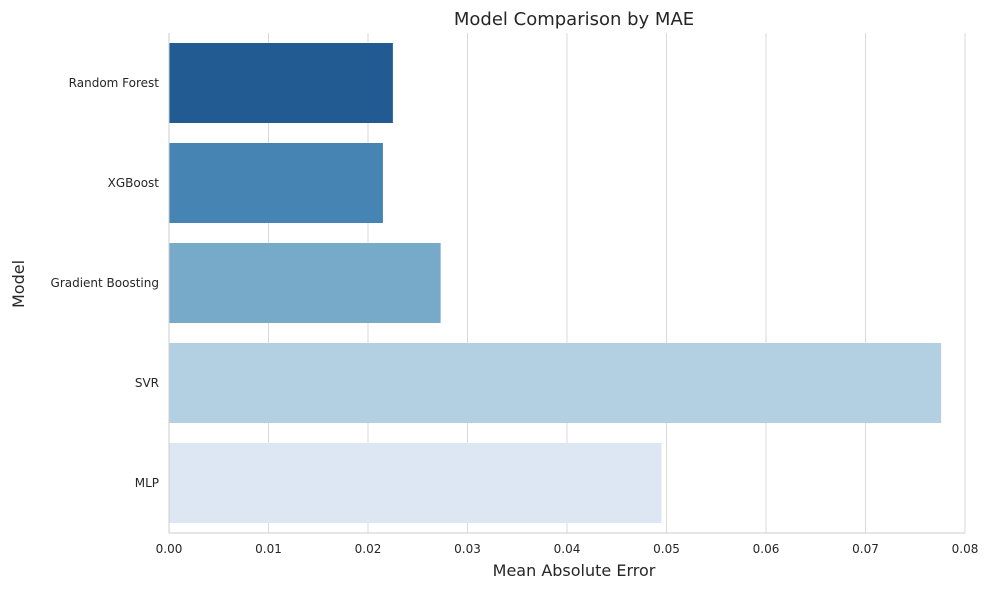 The width and height of the screenshot is (989, 590). What do you see at coordinates (268, 549) in the screenshot?
I see `x-tick-label: 0.01` at bounding box center [268, 549].